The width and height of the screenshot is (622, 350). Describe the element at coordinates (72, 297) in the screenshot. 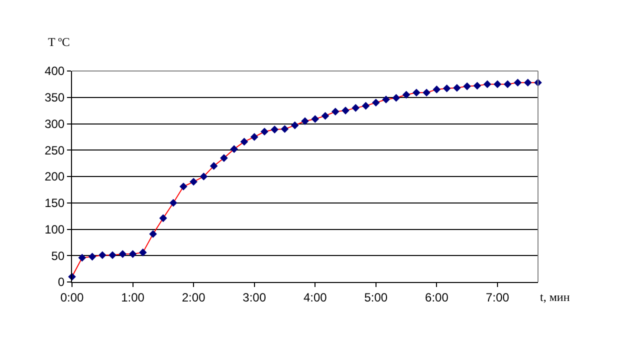

I see `x-tick-label: 0:00` at that location.